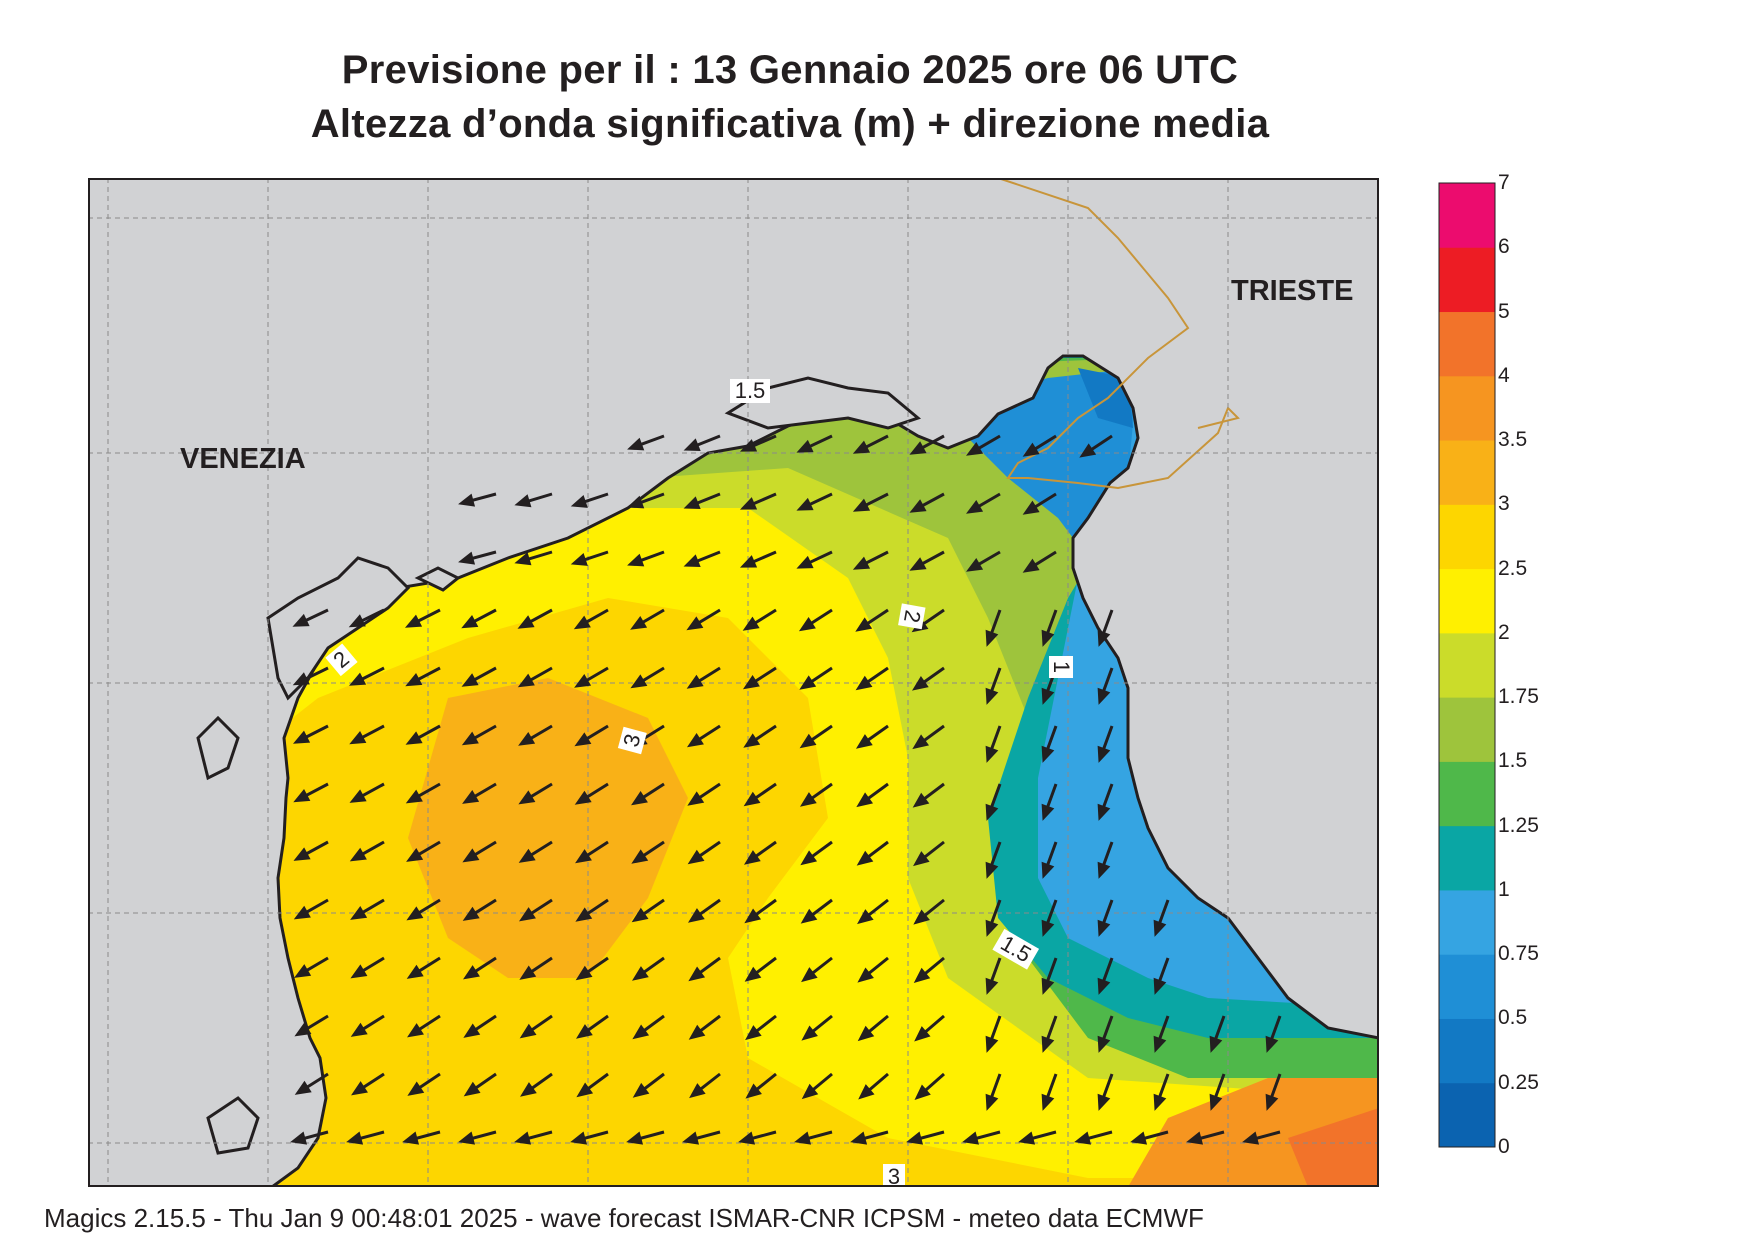  I want to click on city-label-trieste: TRIESTE, so click(1292, 291).